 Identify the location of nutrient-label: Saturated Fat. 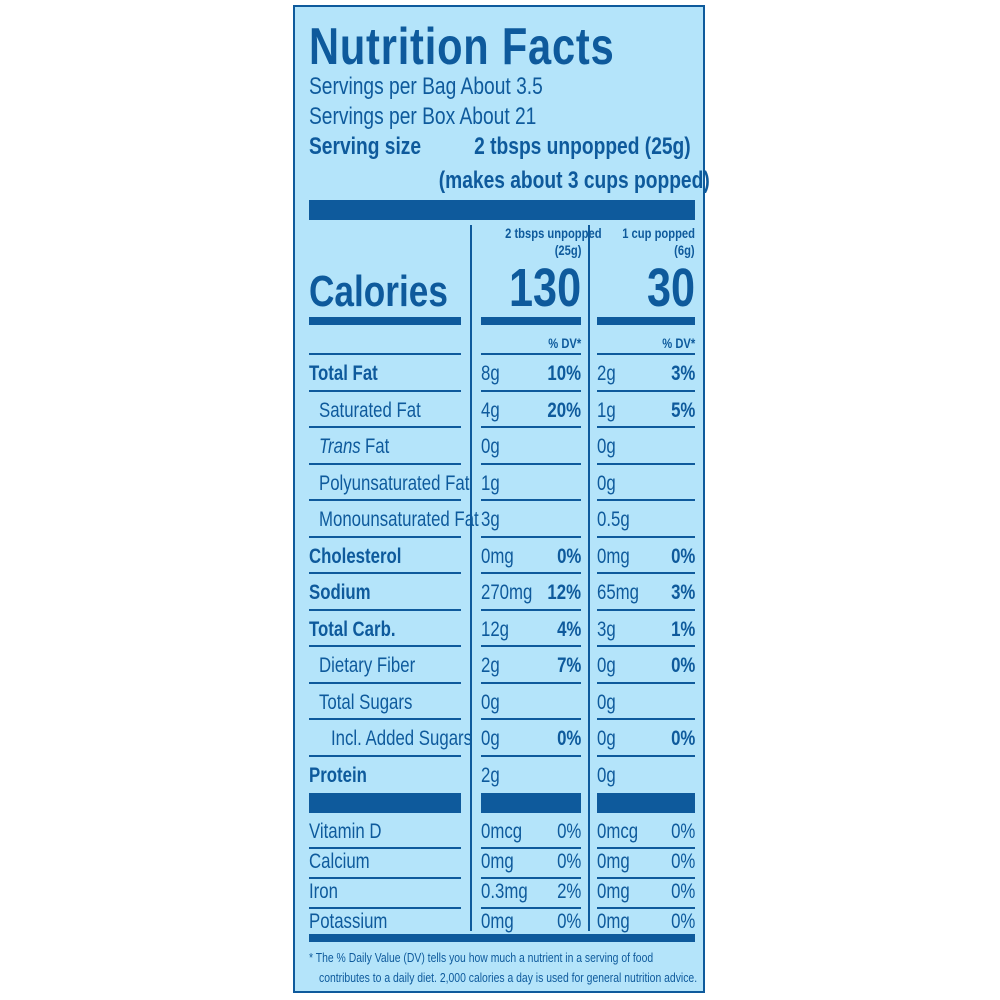
(370, 410).